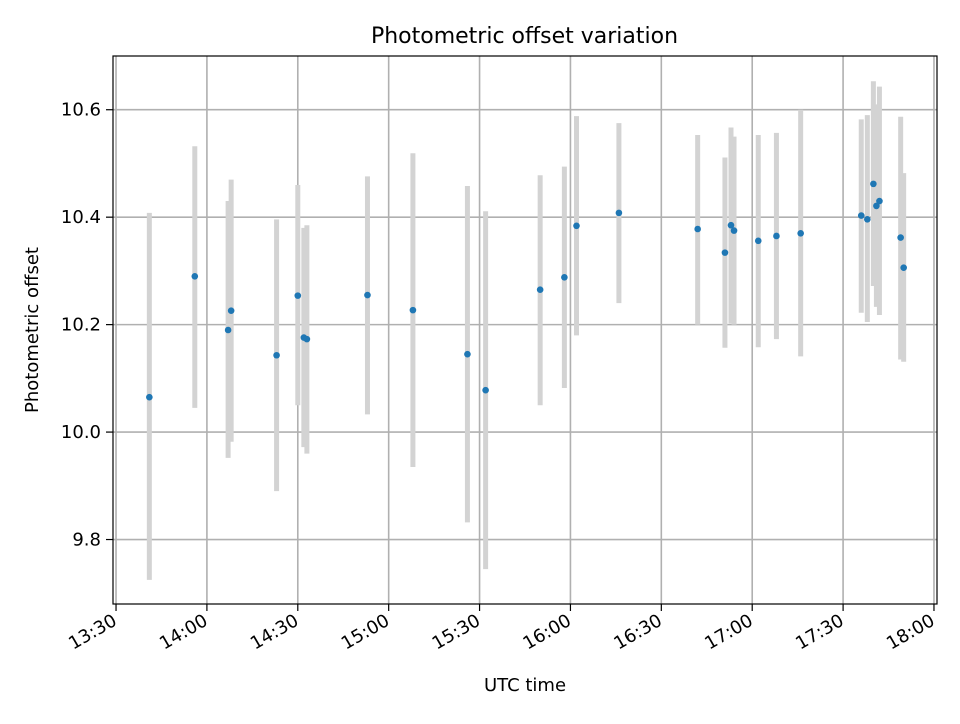 This screenshot has width=960, height=724. What do you see at coordinates (81, 432) in the screenshot?
I see `y-tick-label: 10.0` at bounding box center [81, 432].